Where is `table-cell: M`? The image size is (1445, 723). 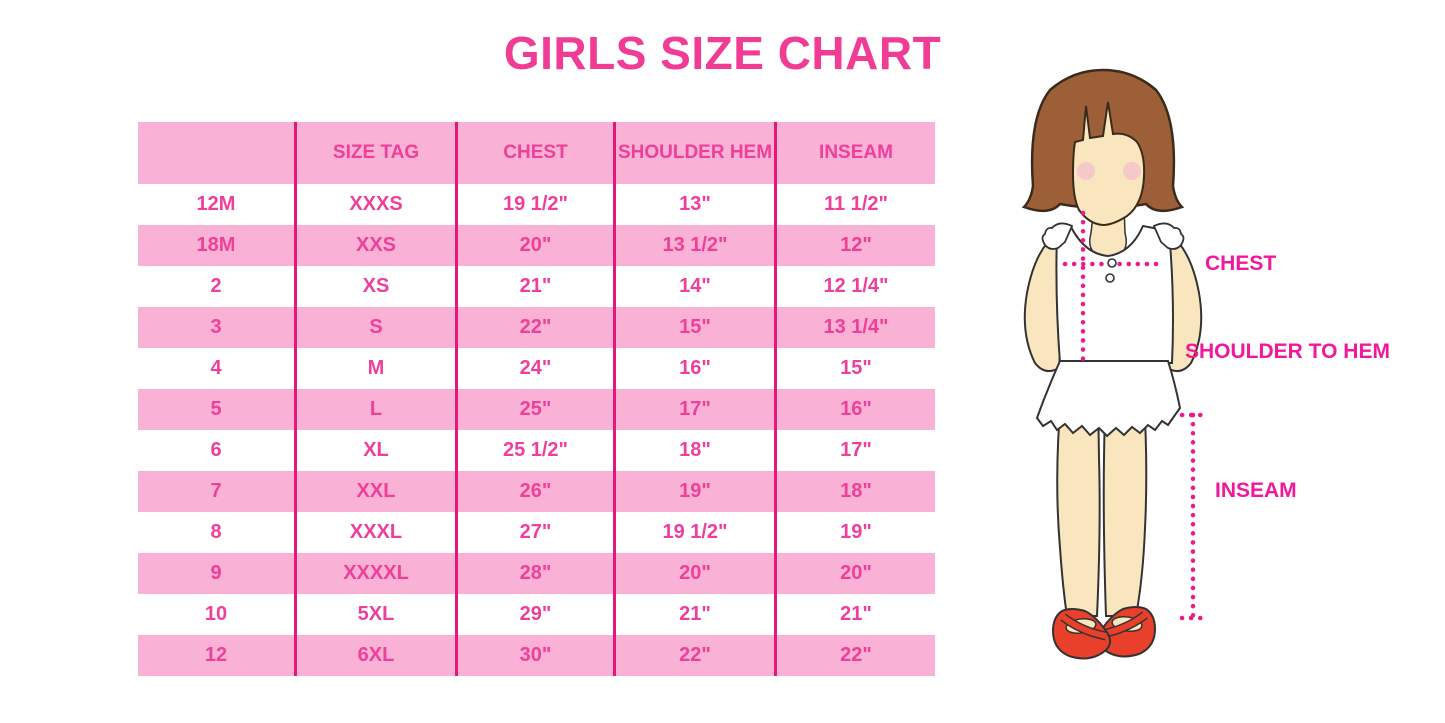 table-cell: M is located at coordinates (377, 368).